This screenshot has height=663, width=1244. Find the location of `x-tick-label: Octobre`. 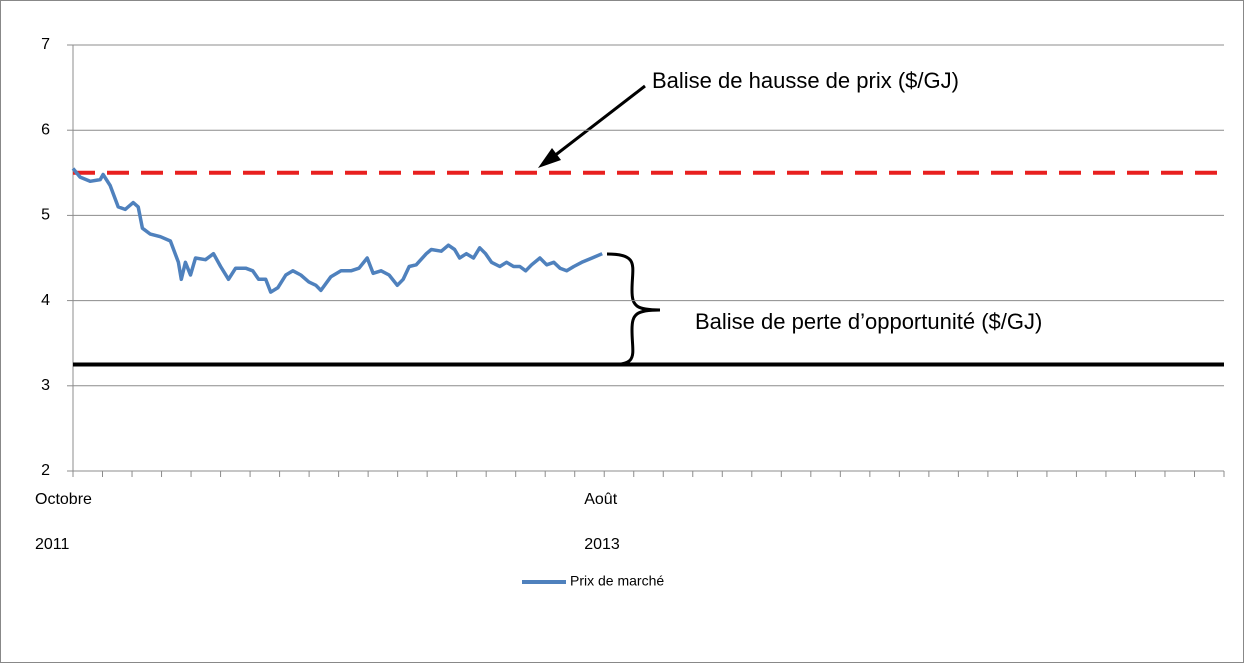

x-tick-label: Octobre is located at coordinates (63, 499).